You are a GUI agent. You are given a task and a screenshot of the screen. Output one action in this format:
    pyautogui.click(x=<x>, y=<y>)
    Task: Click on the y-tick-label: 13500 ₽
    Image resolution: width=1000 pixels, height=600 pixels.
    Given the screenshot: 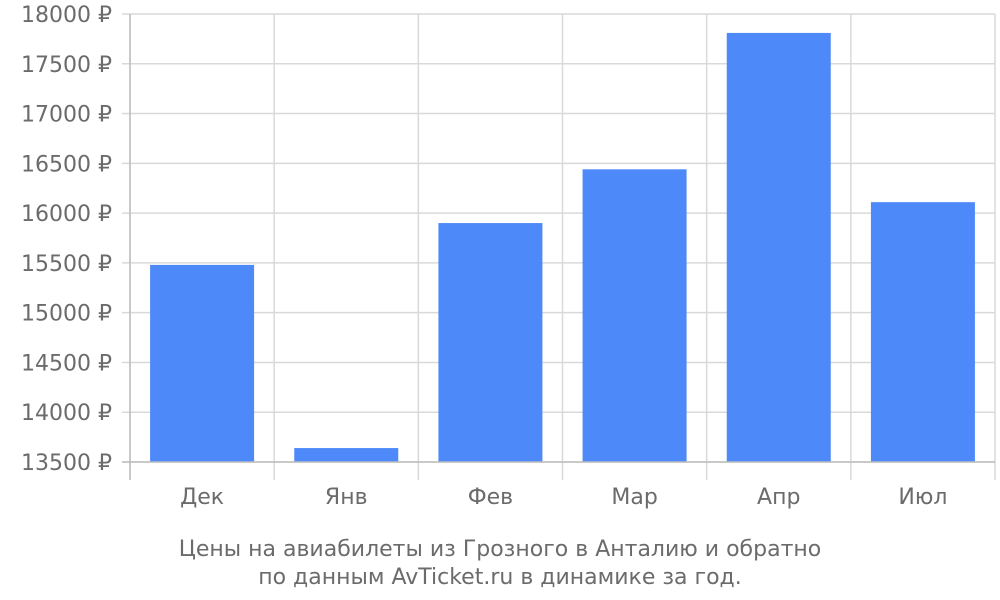 What is the action you would take?
    pyautogui.click(x=66, y=463)
    